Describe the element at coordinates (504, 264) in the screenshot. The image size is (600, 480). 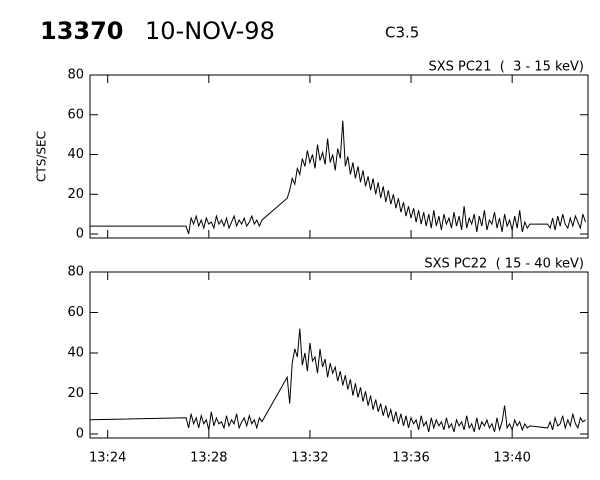
I see `panel-title: SXS PC22 ( 15 - 40 keV)` at that location.